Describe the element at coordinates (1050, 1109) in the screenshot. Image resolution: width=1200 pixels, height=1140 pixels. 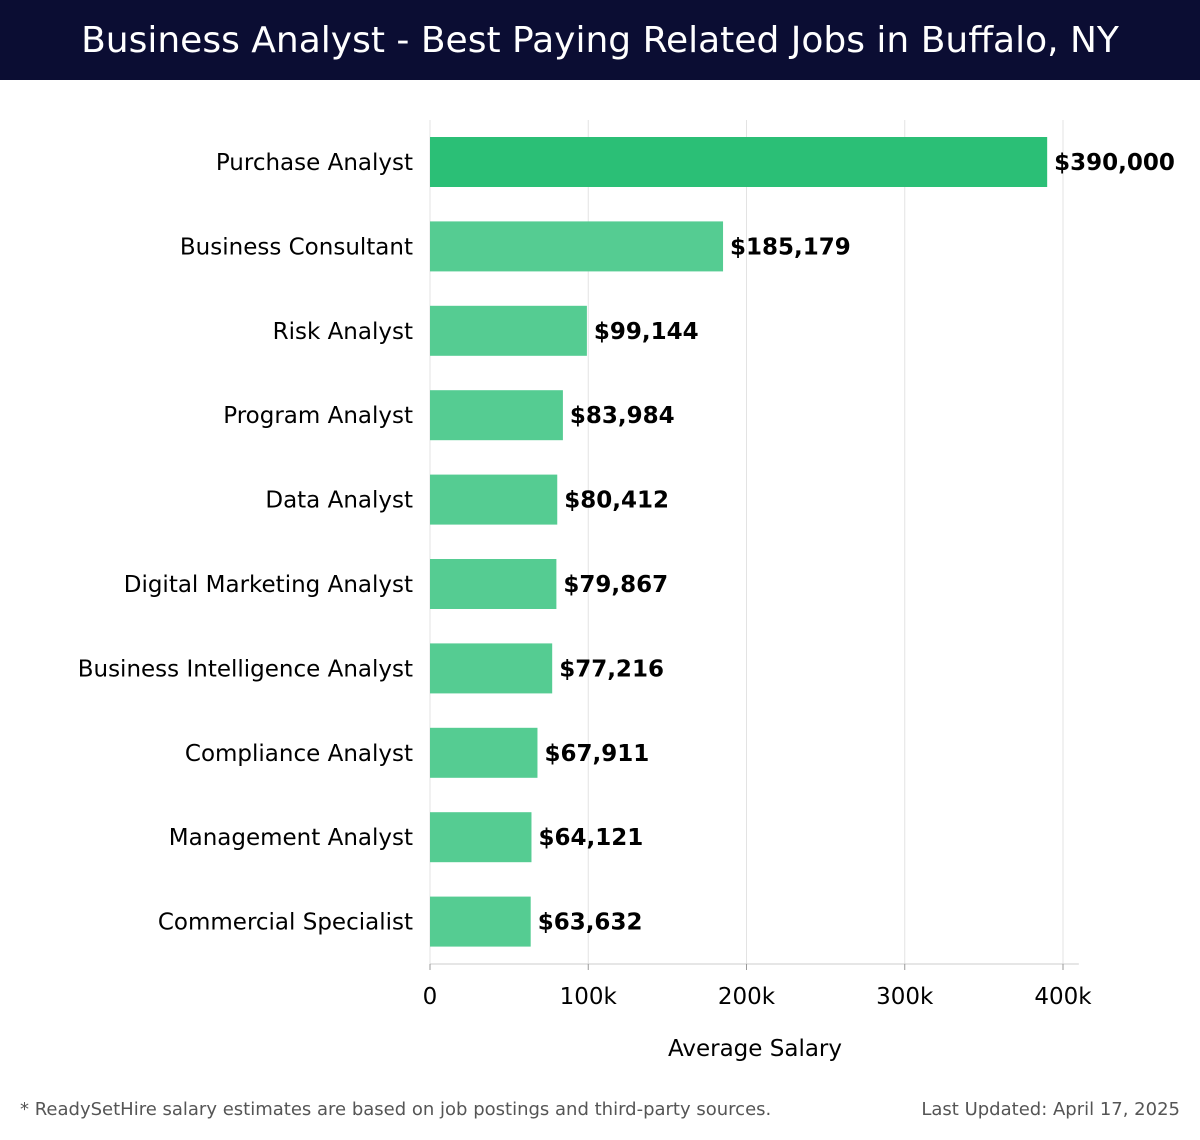
I see `last-updated: Last Updated: April 17, 2025` at that location.